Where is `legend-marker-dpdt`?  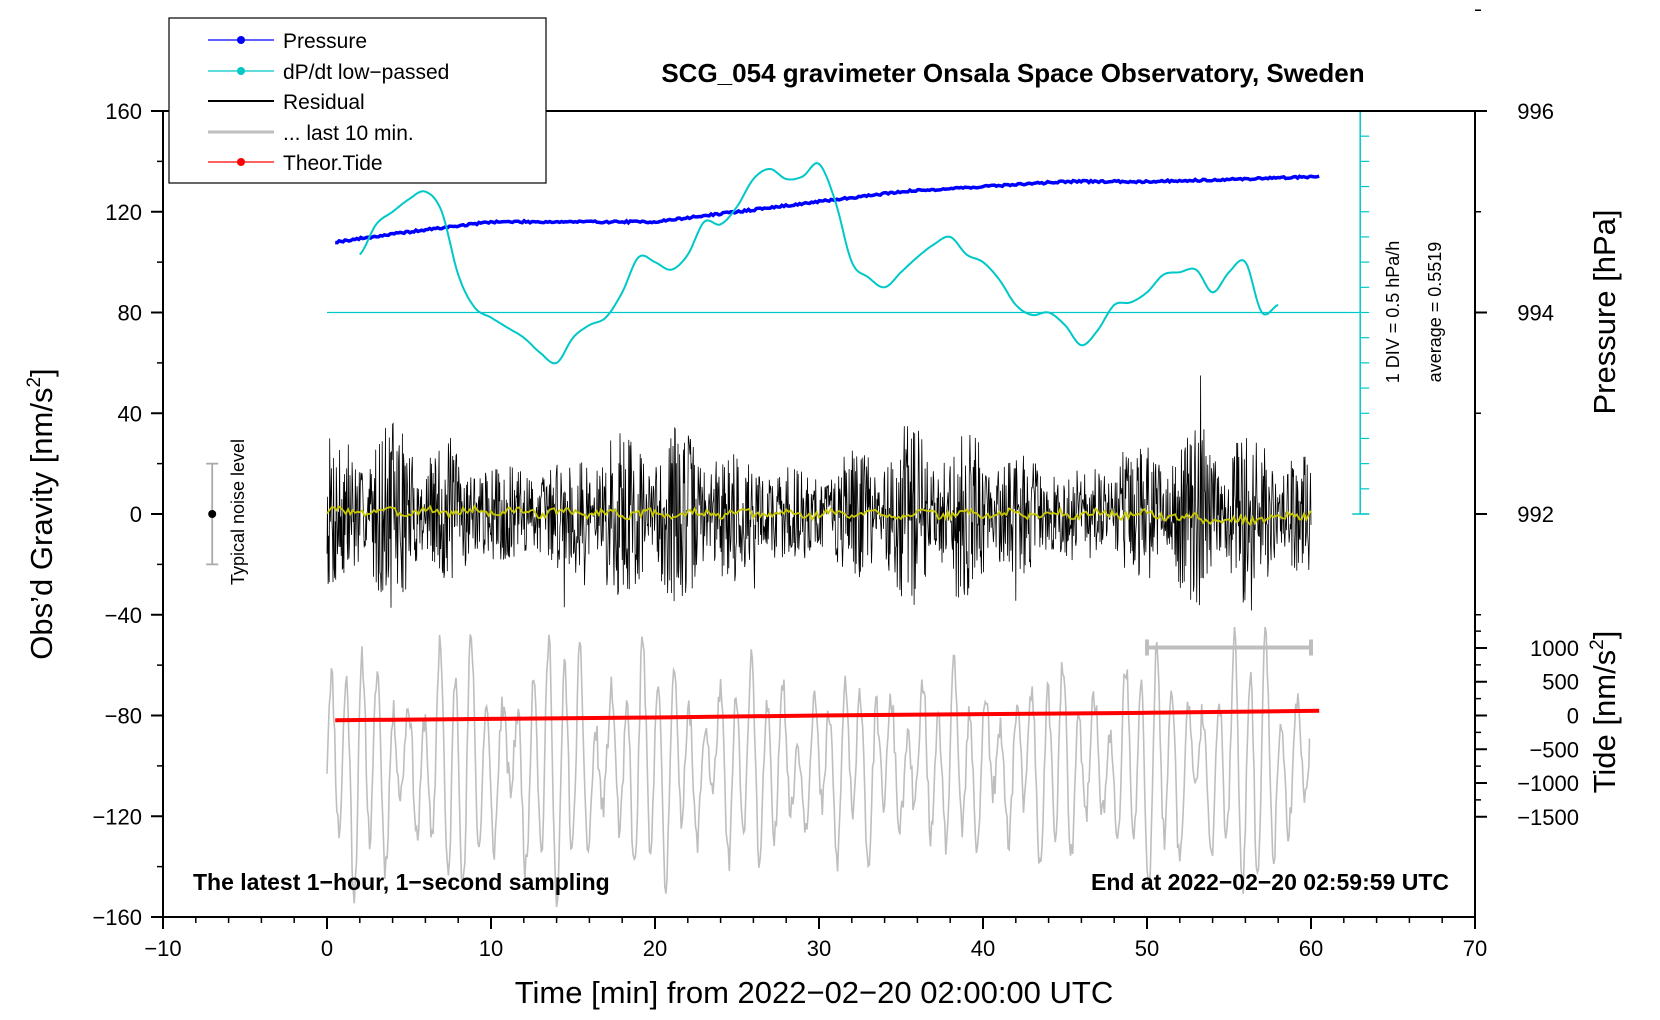 legend-marker-dpdt is located at coordinates (241, 71).